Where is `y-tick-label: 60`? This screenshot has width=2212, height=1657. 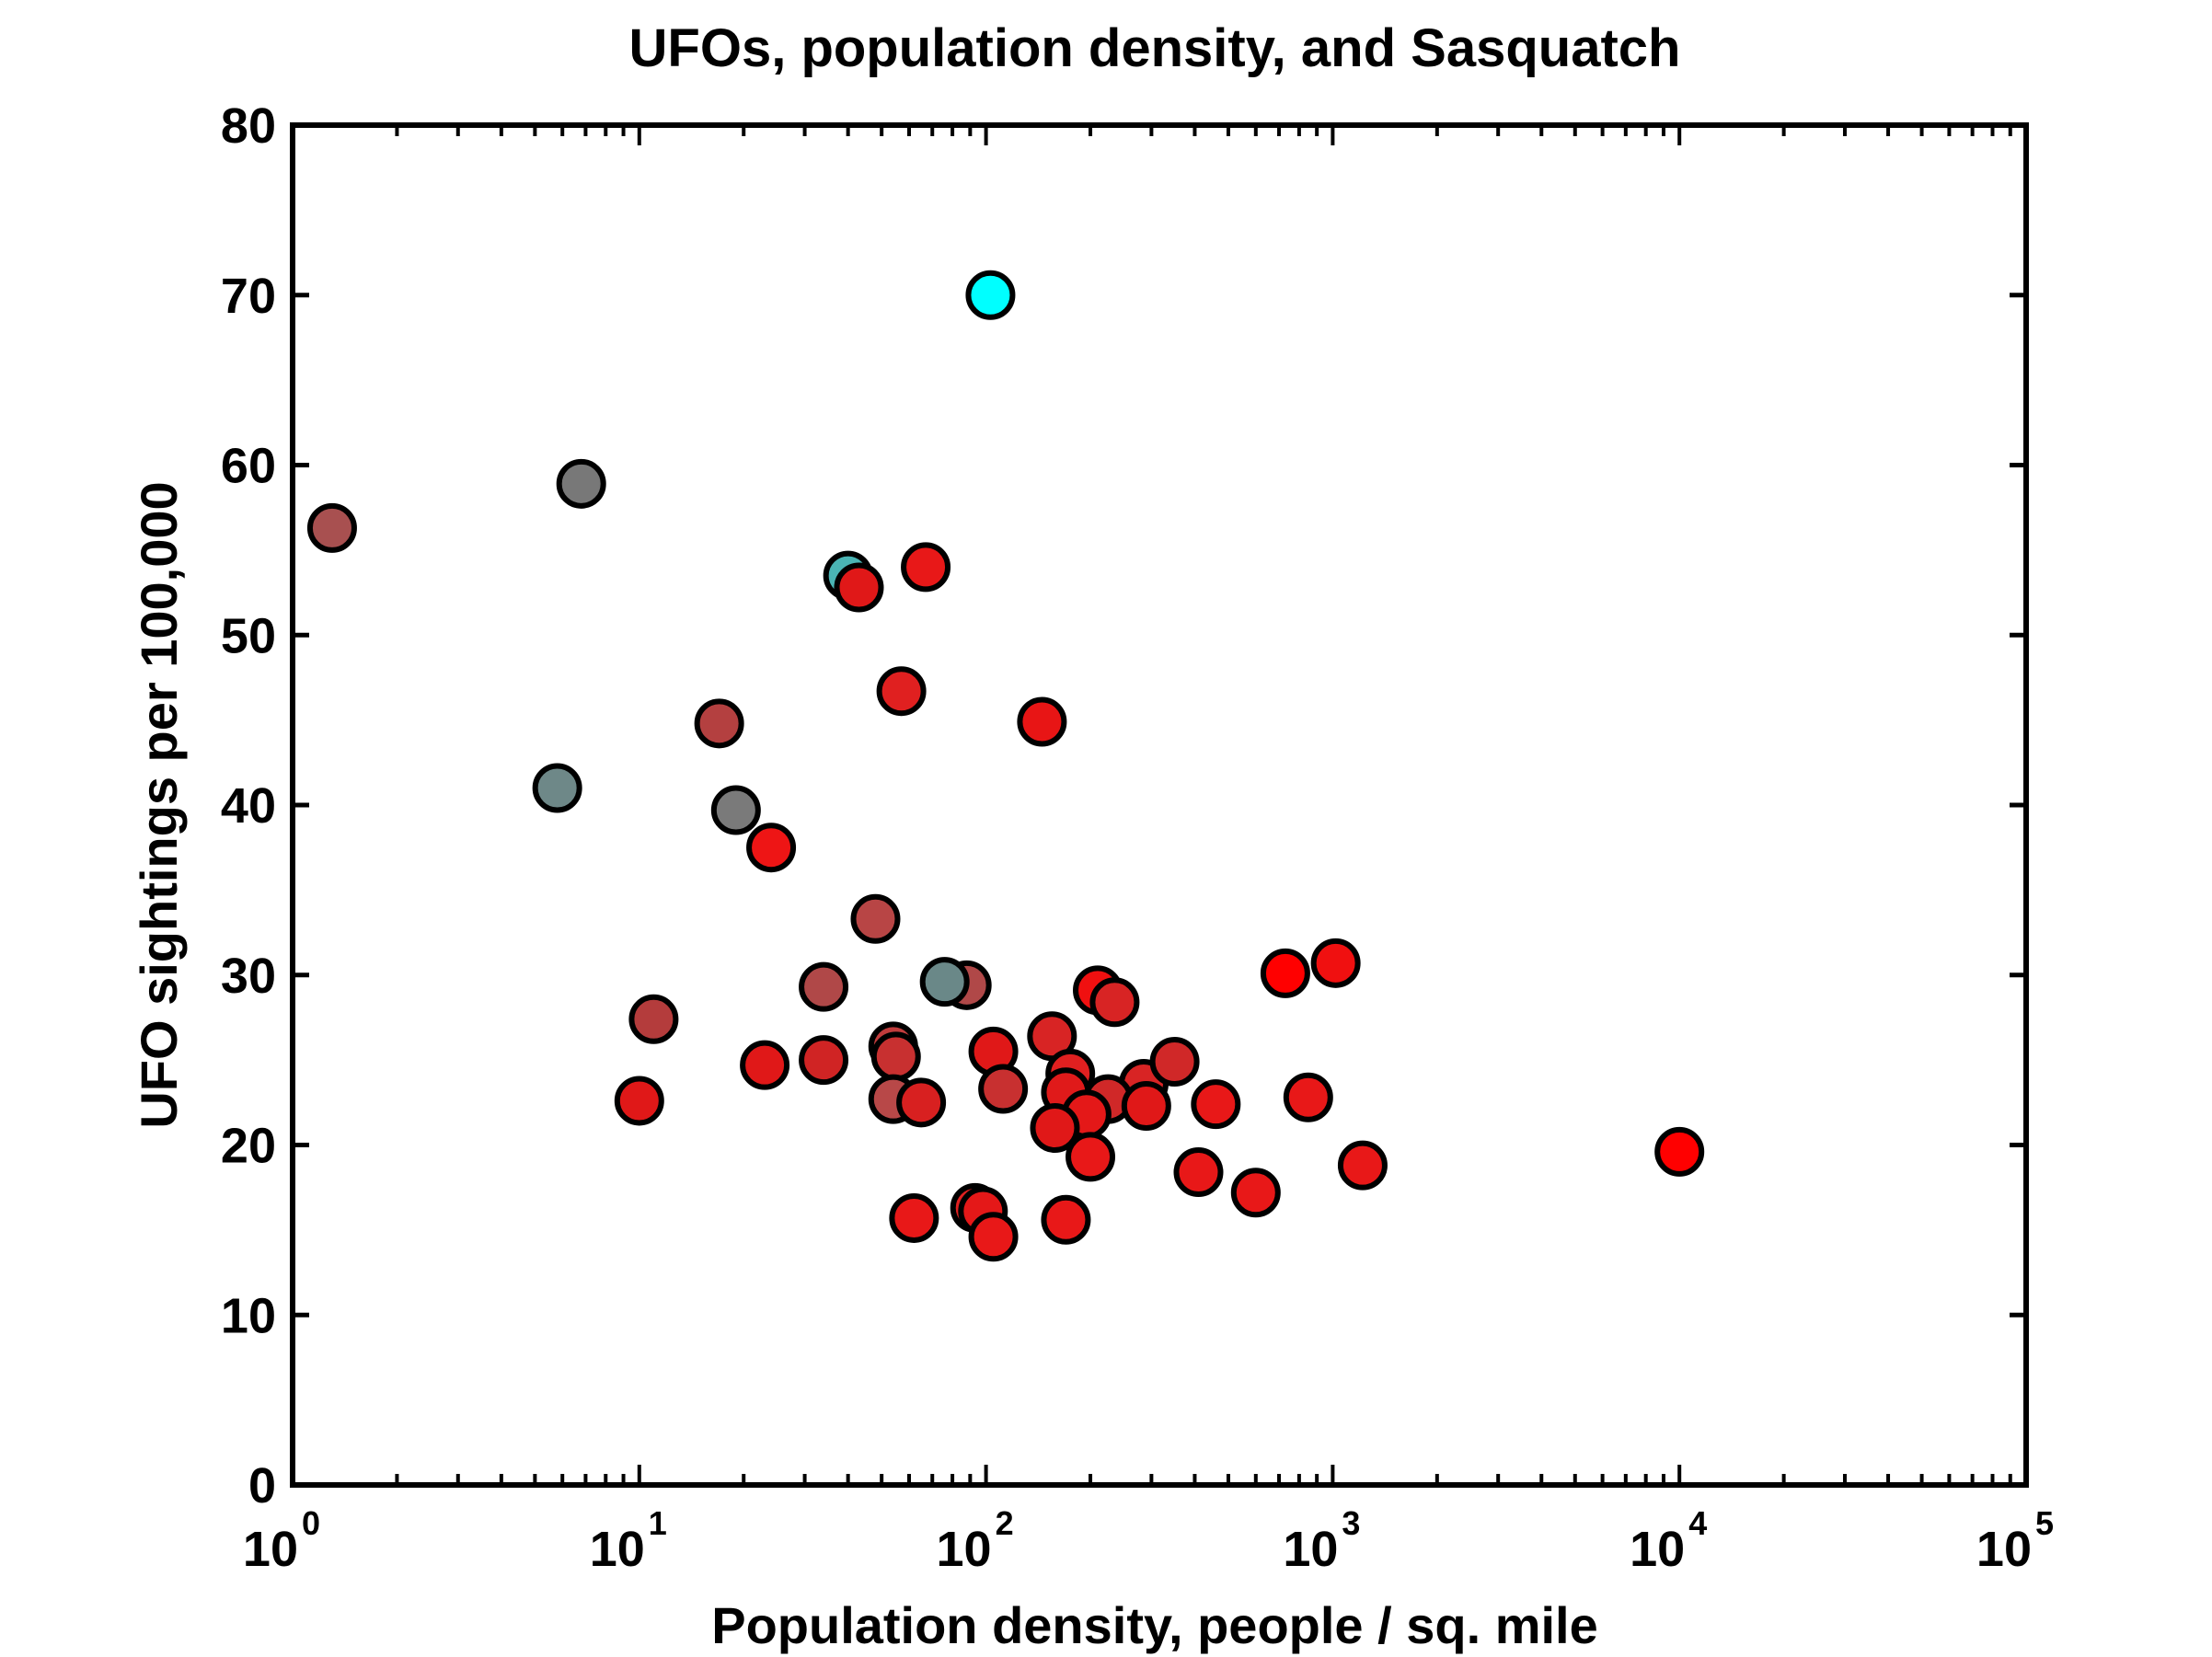 y-tick-label: 60 is located at coordinates (248, 466).